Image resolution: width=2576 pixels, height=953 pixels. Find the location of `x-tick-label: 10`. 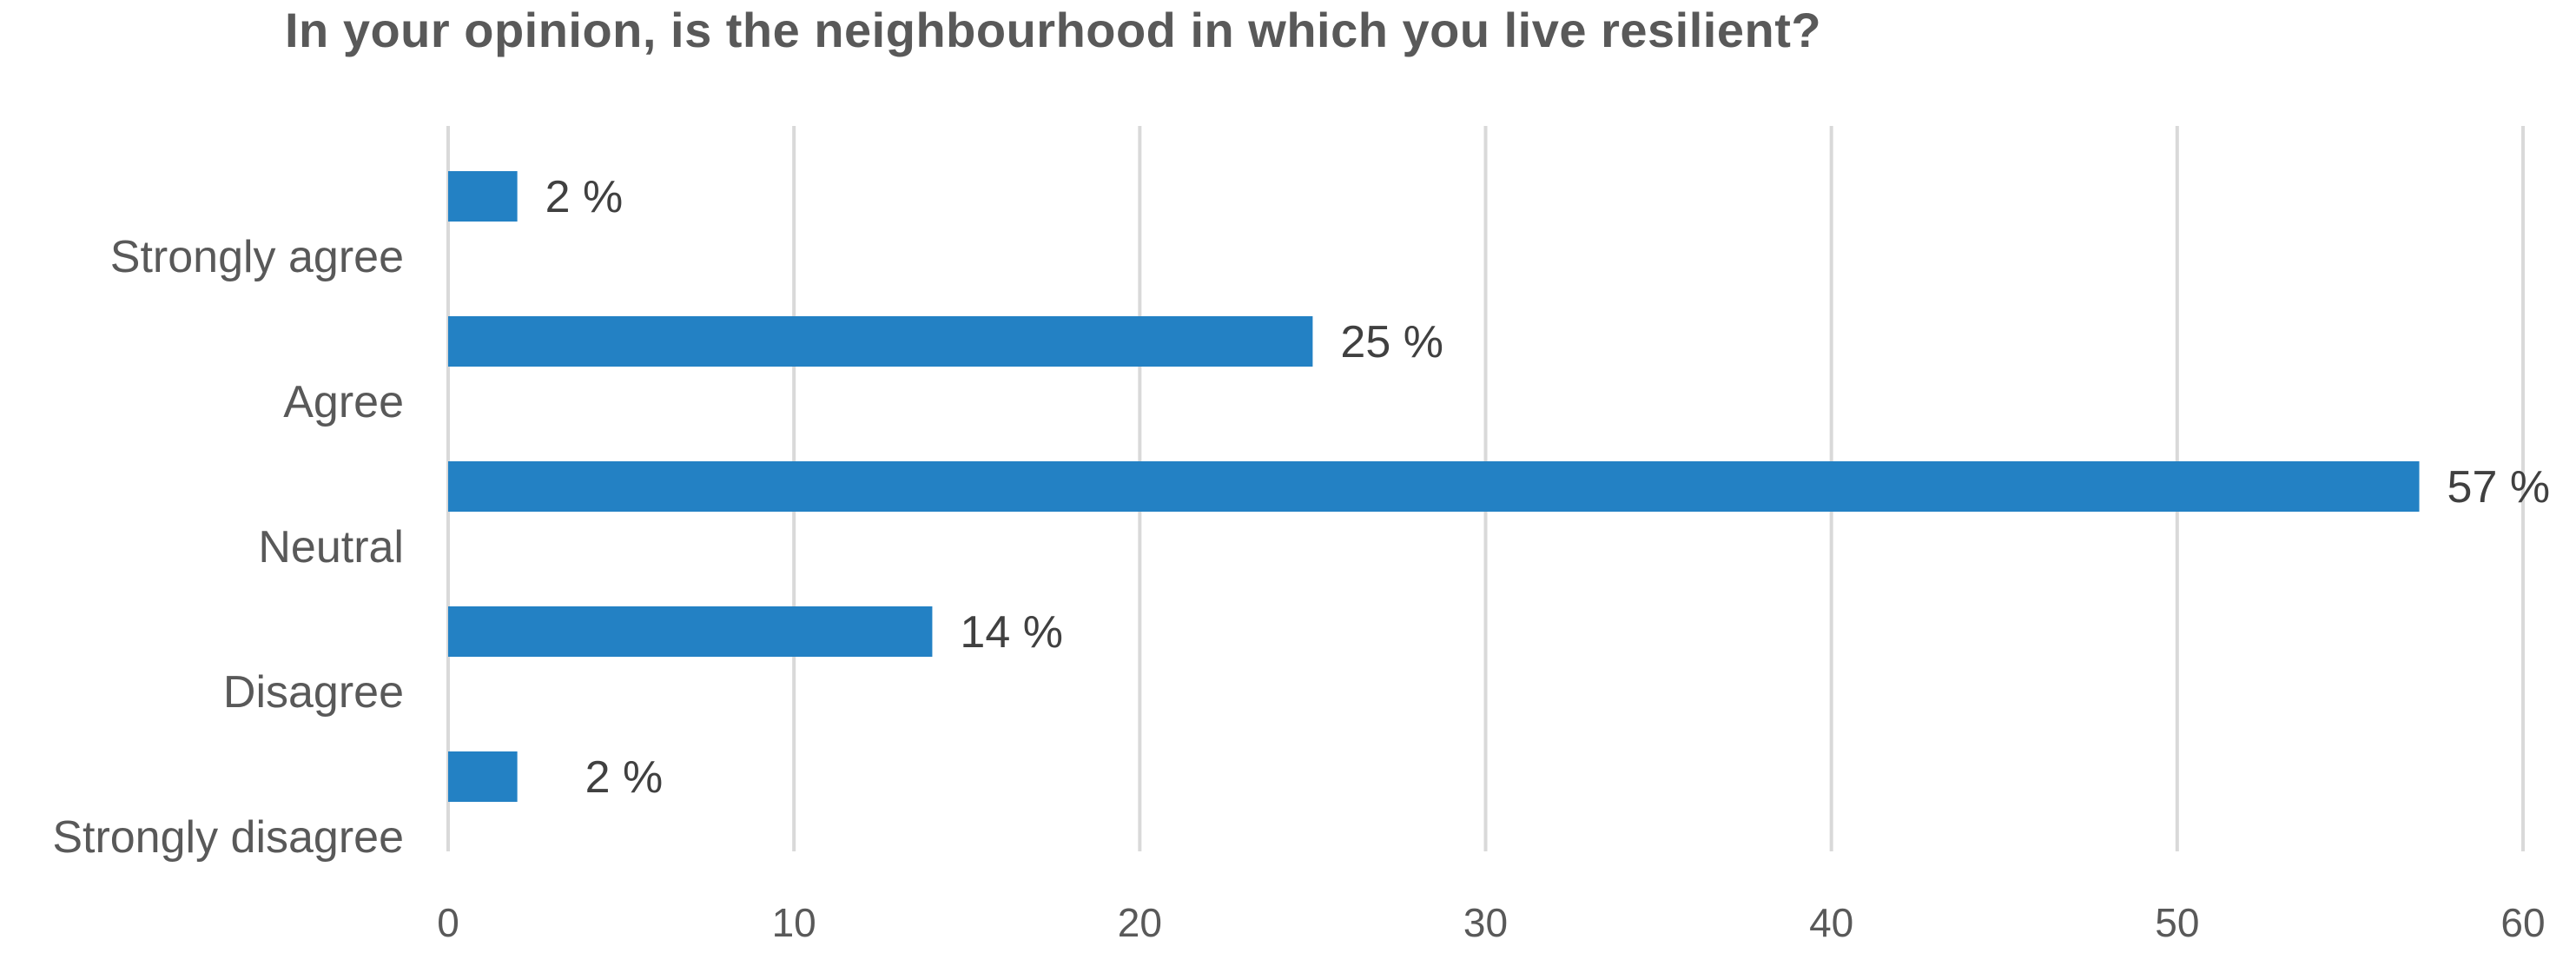

x-tick-label: 10 is located at coordinates (794, 922).